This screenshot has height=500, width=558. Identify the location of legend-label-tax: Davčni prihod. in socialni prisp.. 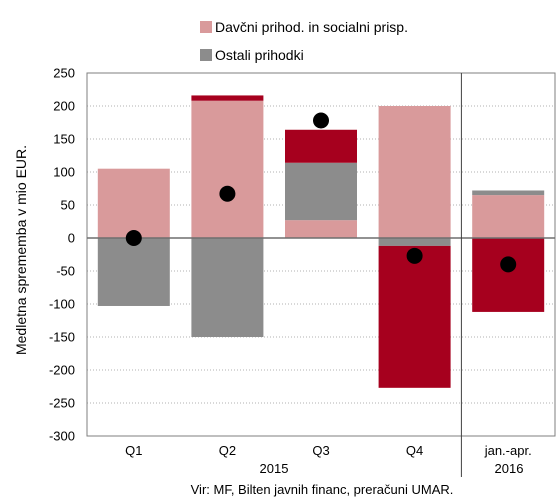
(311, 27).